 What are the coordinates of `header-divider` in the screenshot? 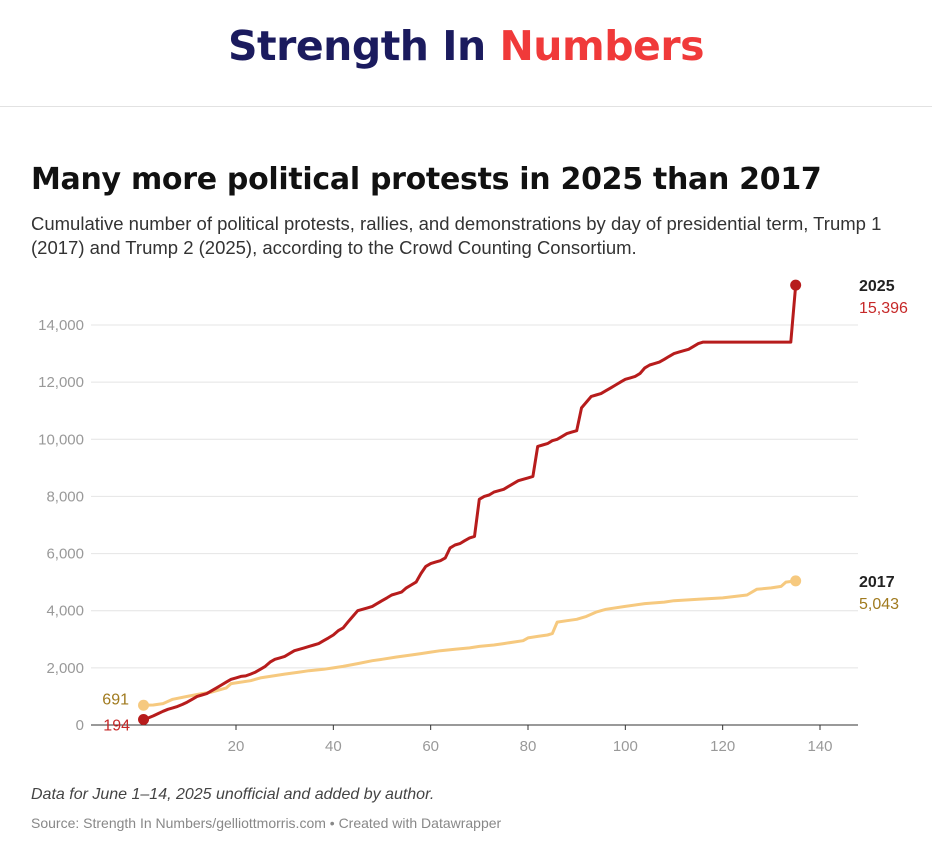 It's located at (466, 106).